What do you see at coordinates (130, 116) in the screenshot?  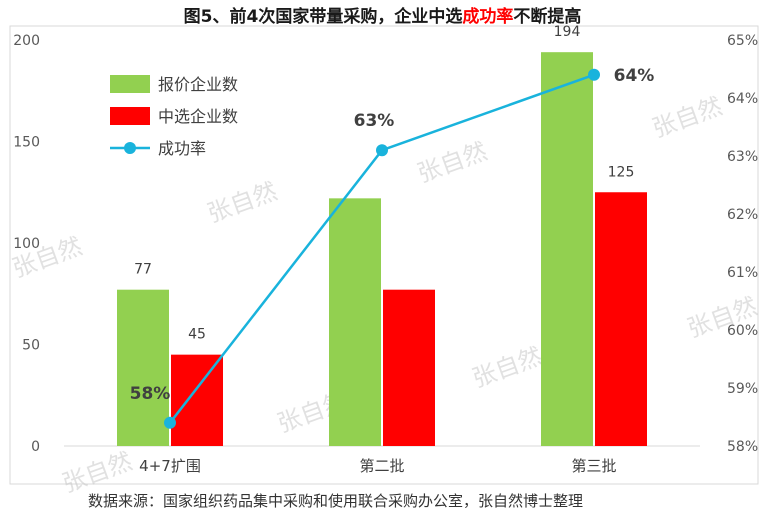 I see `legend-swatch-selected` at bounding box center [130, 116].